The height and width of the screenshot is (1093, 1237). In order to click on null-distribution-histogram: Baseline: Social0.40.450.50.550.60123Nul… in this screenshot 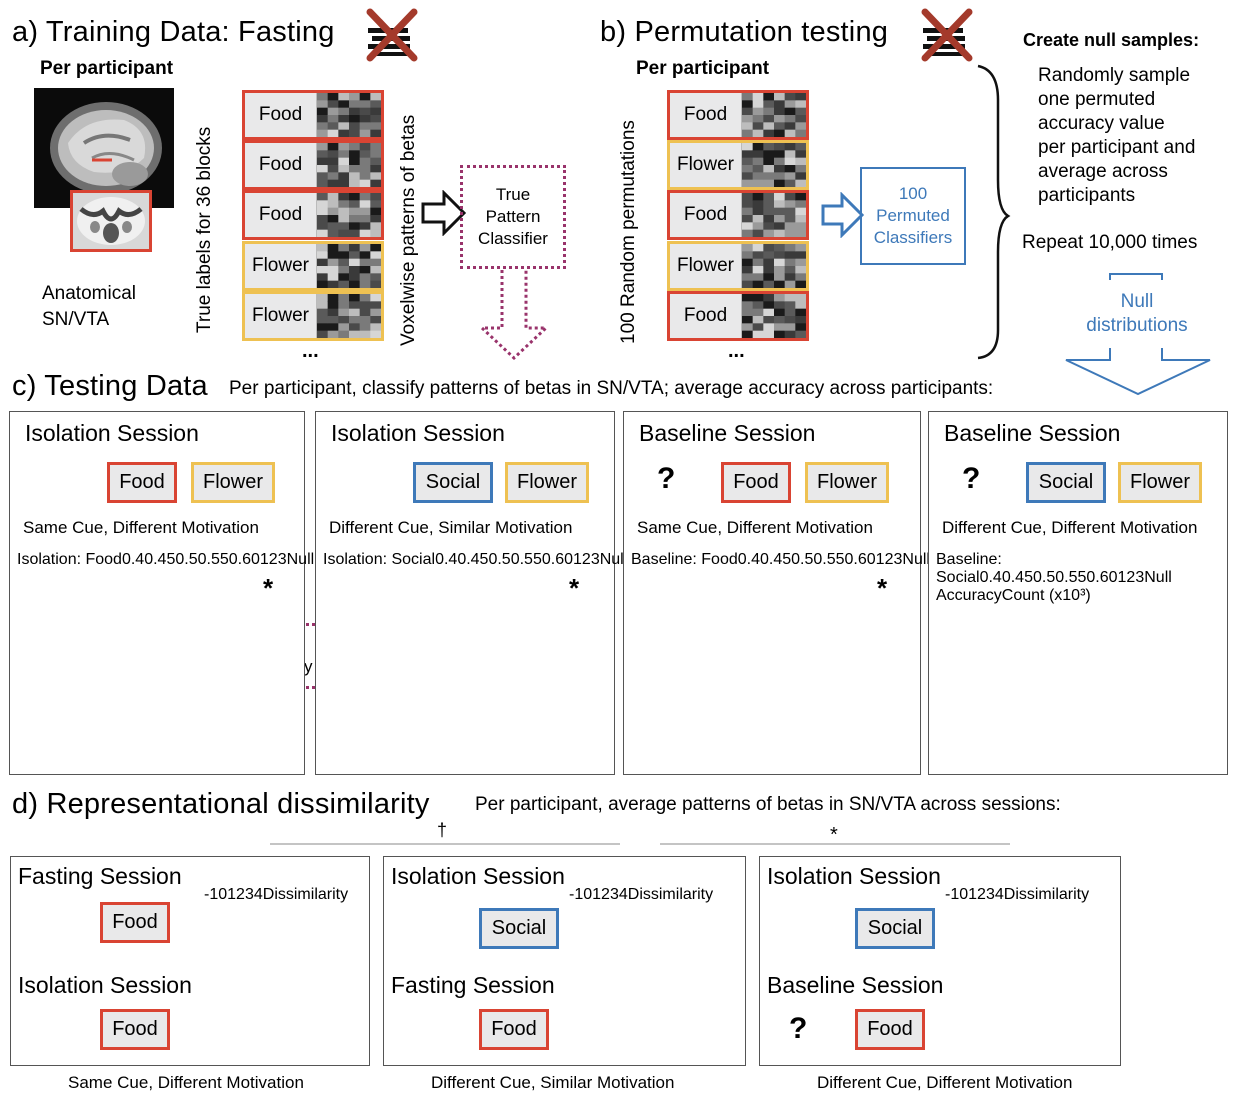, I will do `click(1086, 578)`.